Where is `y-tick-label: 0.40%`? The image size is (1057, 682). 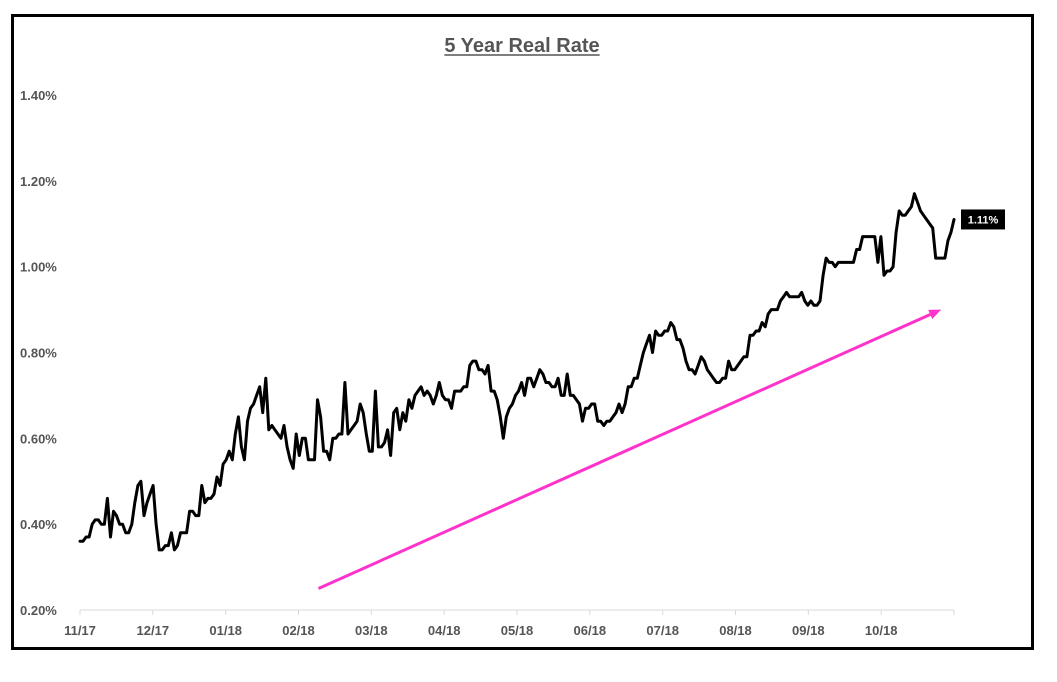 y-tick-label: 0.40% is located at coordinates (38, 524).